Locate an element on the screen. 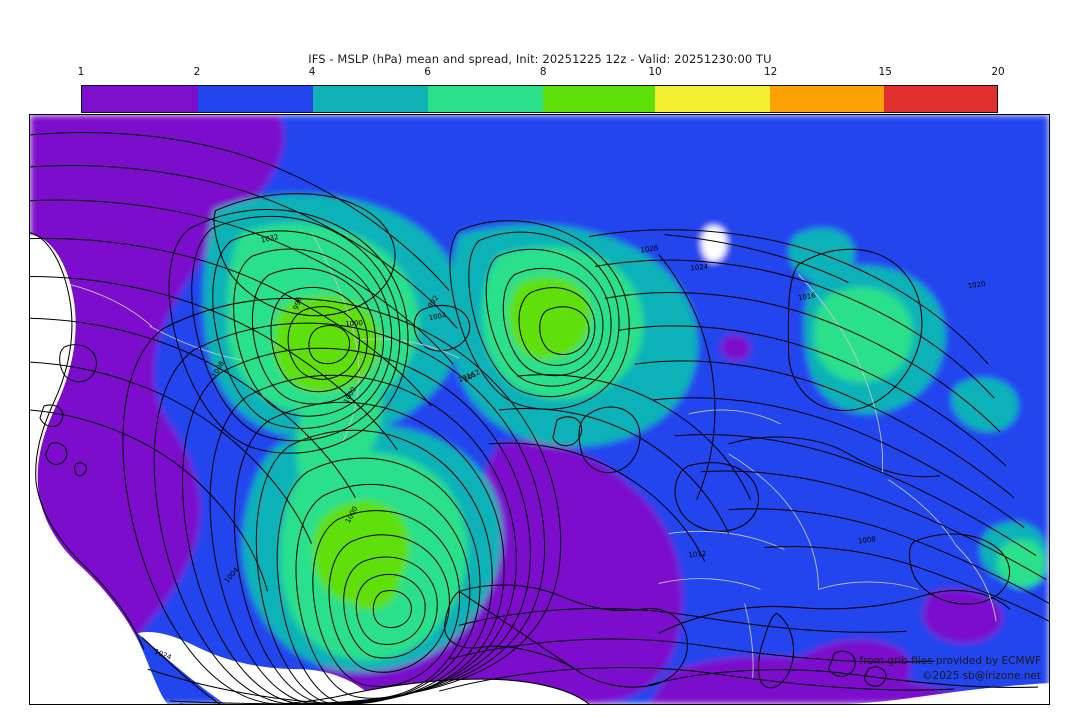 This screenshot has height=718, width=1080. spread-gap is located at coordinates (714, 243).